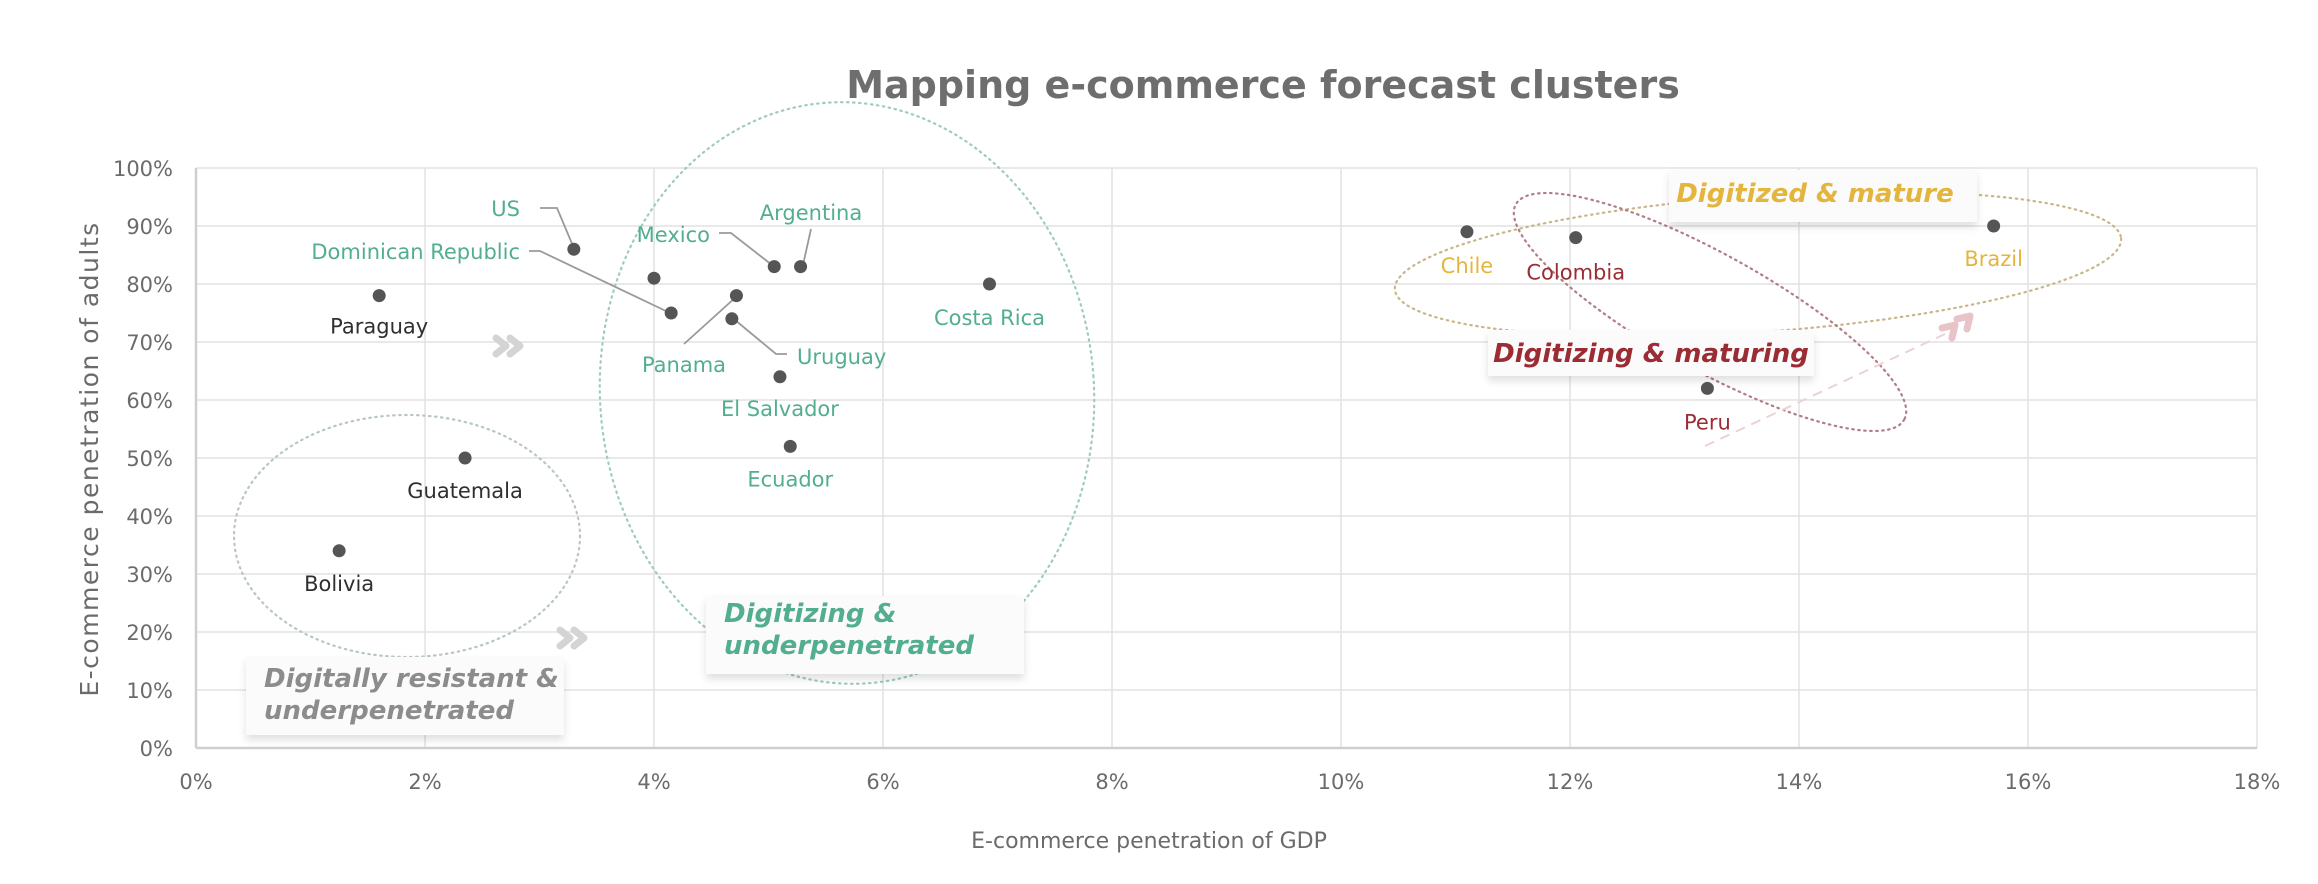 This screenshot has width=2318, height=884. What do you see at coordinates (2028, 782) in the screenshot?
I see `x-tick-label: 16%` at bounding box center [2028, 782].